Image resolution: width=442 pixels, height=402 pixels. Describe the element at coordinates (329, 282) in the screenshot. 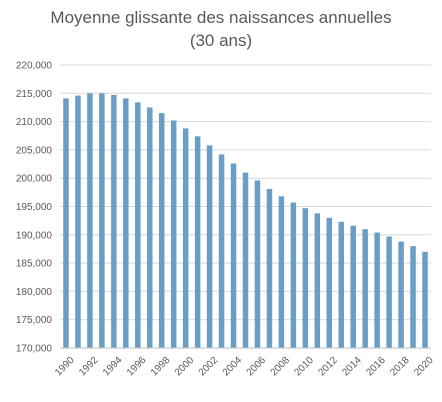

I see `bar-2012` at that location.